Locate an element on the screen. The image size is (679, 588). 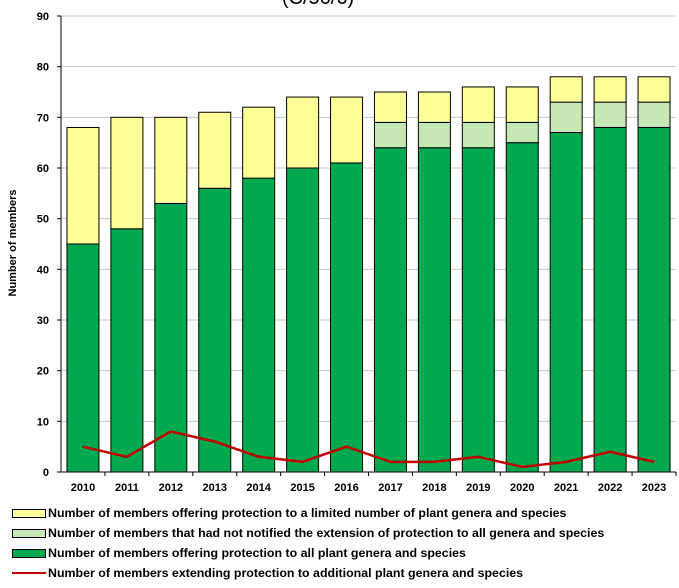
bar-s0-2017 is located at coordinates (390, 310).